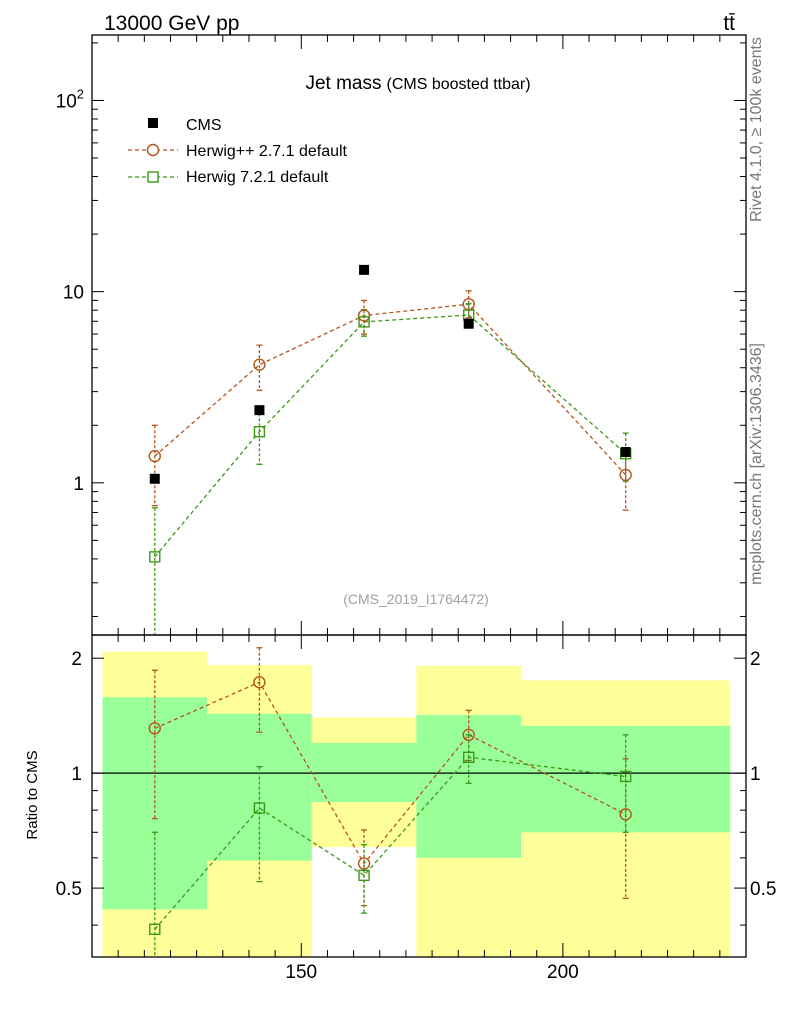  What do you see at coordinates (755, 774) in the screenshot?
I see `ratio-y-tick-label-right-1: 1` at bounding box center [755, 774].